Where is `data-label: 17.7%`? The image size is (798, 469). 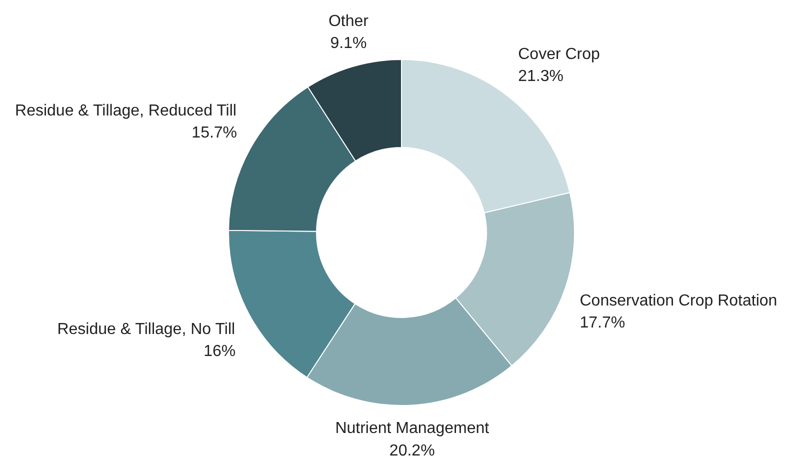
data-label: 17.7% is located at coordinates (603, 323).